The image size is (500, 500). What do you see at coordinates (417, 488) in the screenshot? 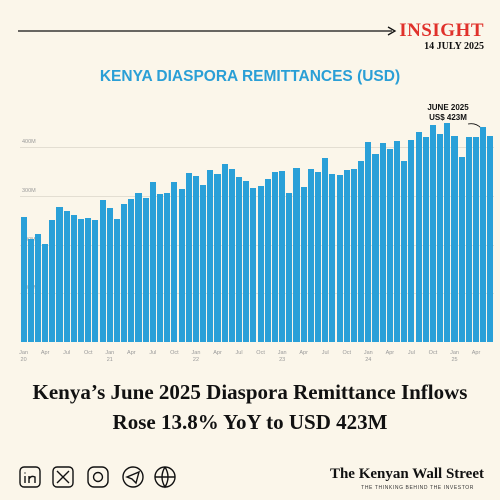
I see `tagline: THE THINKING BEHIND THE INVESTOR` at bounding box center [417, 488].